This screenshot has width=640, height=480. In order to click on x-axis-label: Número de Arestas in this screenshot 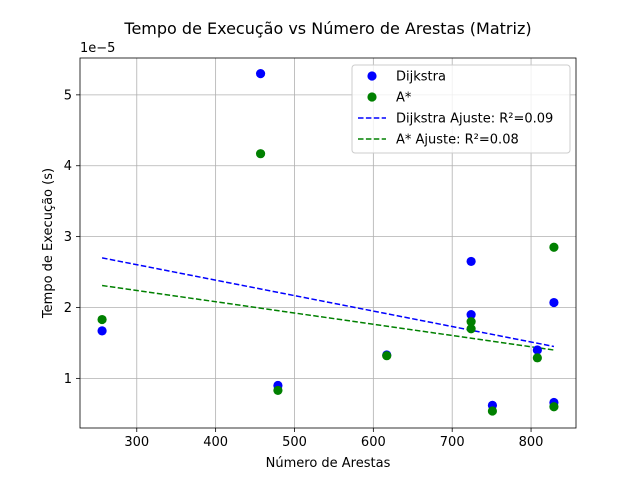, I will do `click(328, 463)`.